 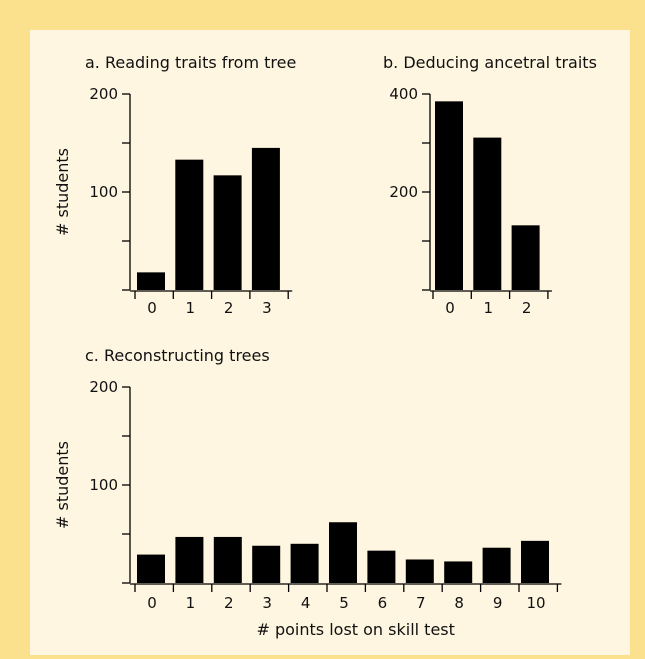 I want to click on y-tick-label-c-1: 100, so click(x=103, y=485).